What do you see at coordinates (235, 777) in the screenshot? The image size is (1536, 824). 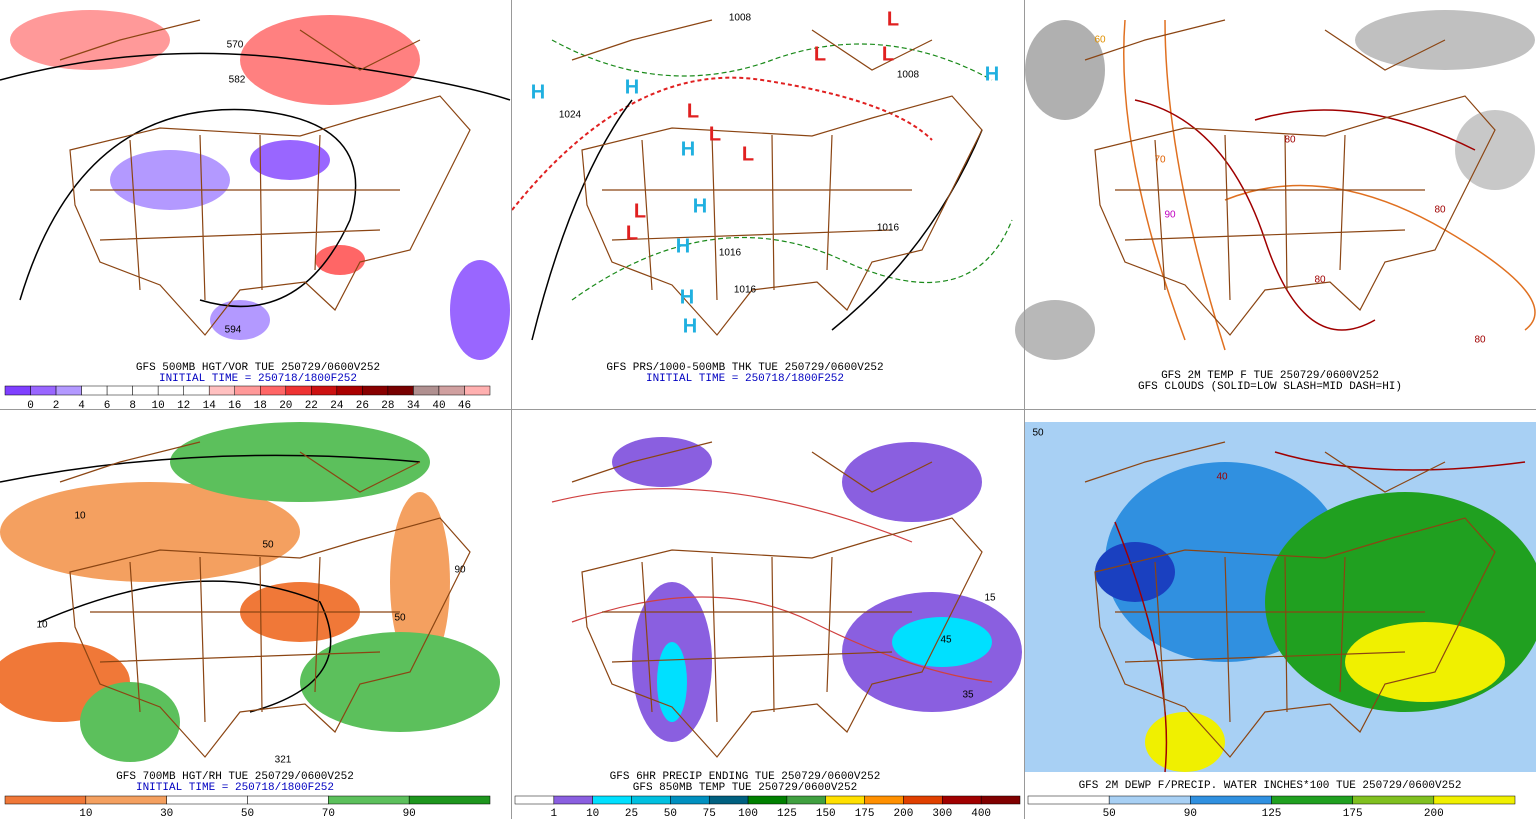 I see `caption: GFS 700MB HGT/RH TUE 250729/0600V252` at bounding box center [235, 777].